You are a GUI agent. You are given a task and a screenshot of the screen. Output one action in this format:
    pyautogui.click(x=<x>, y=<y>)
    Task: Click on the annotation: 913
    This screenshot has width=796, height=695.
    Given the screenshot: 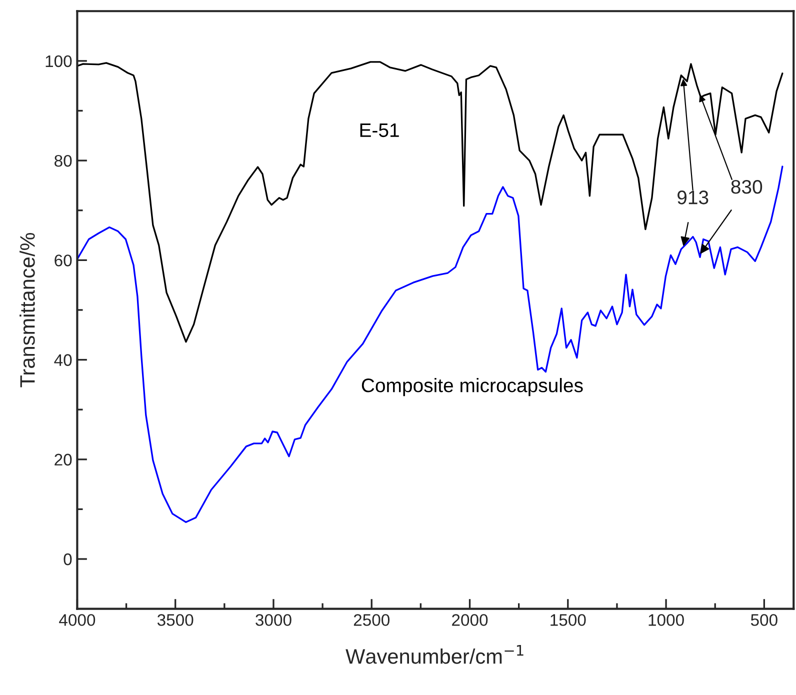 What is the action you would take?
    pyautogui.click(x=693, y=197)
    